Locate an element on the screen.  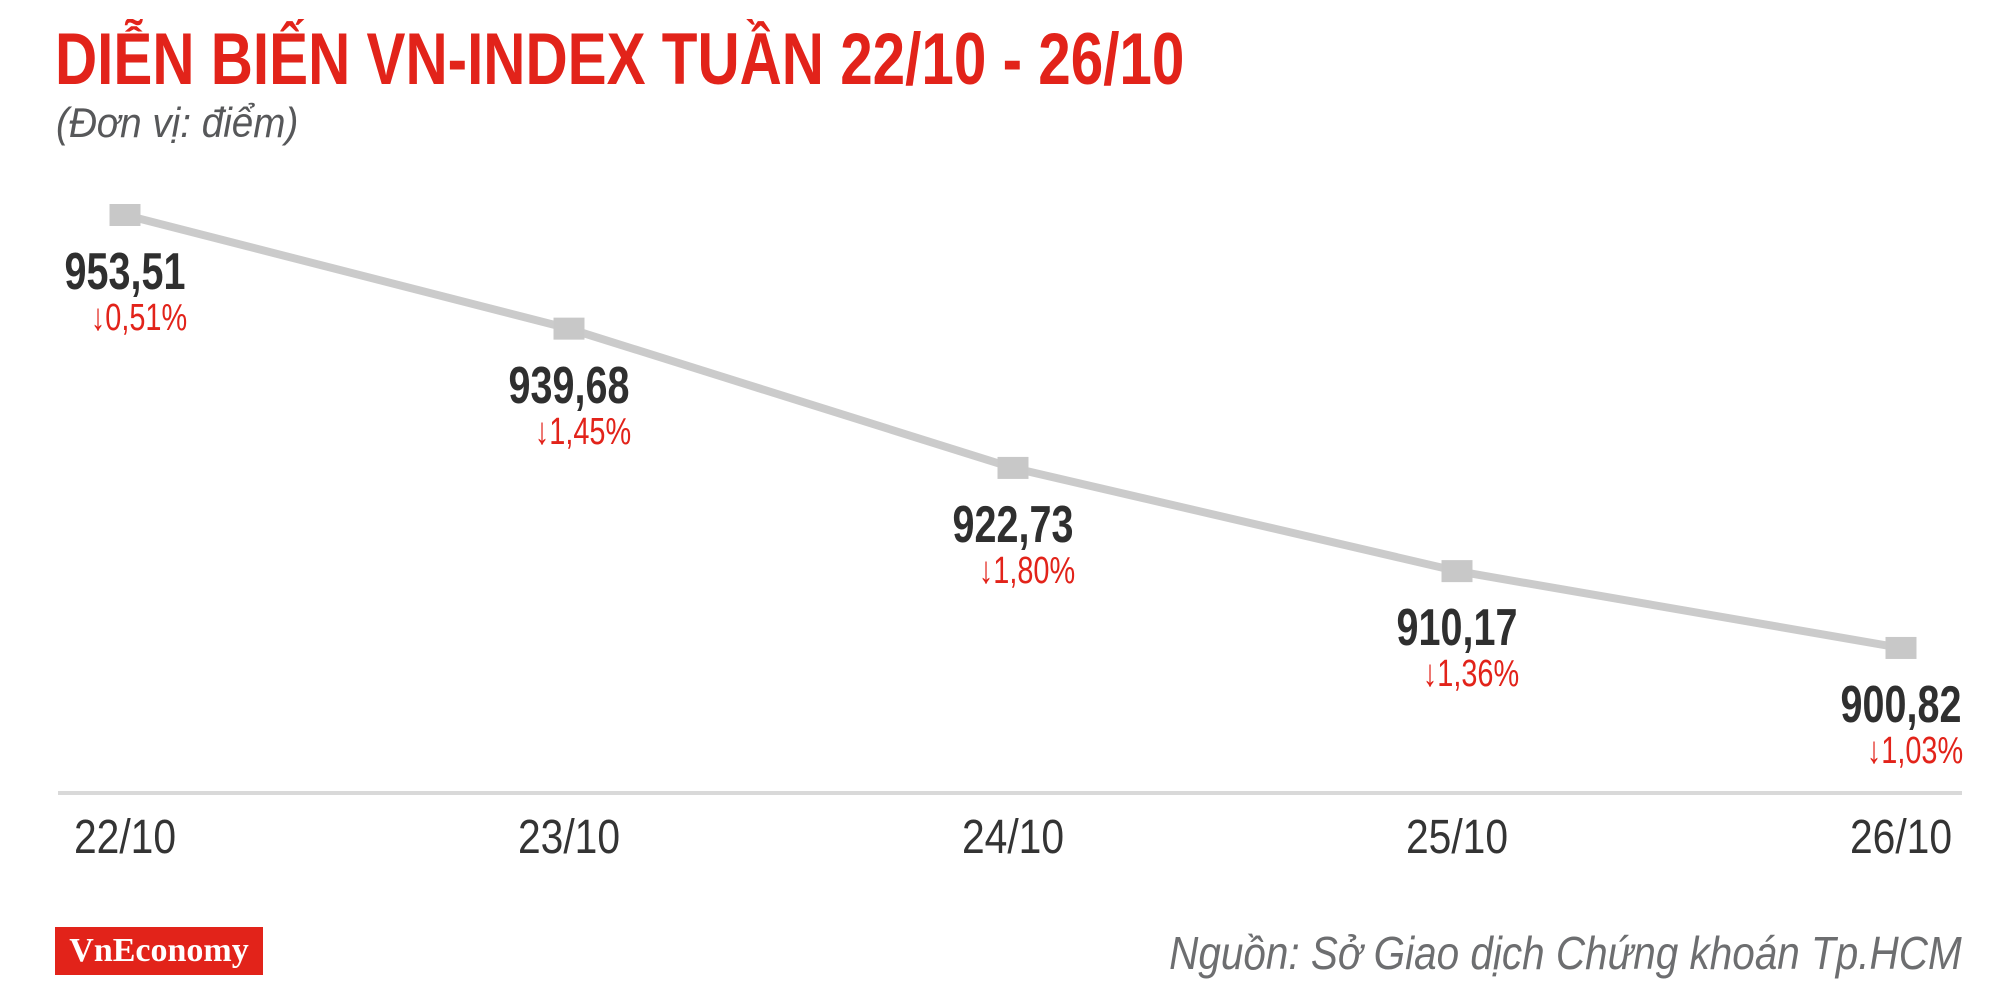
chart-unit-note: (Đơn vị: điểm) is located at coordinates (177, 122).